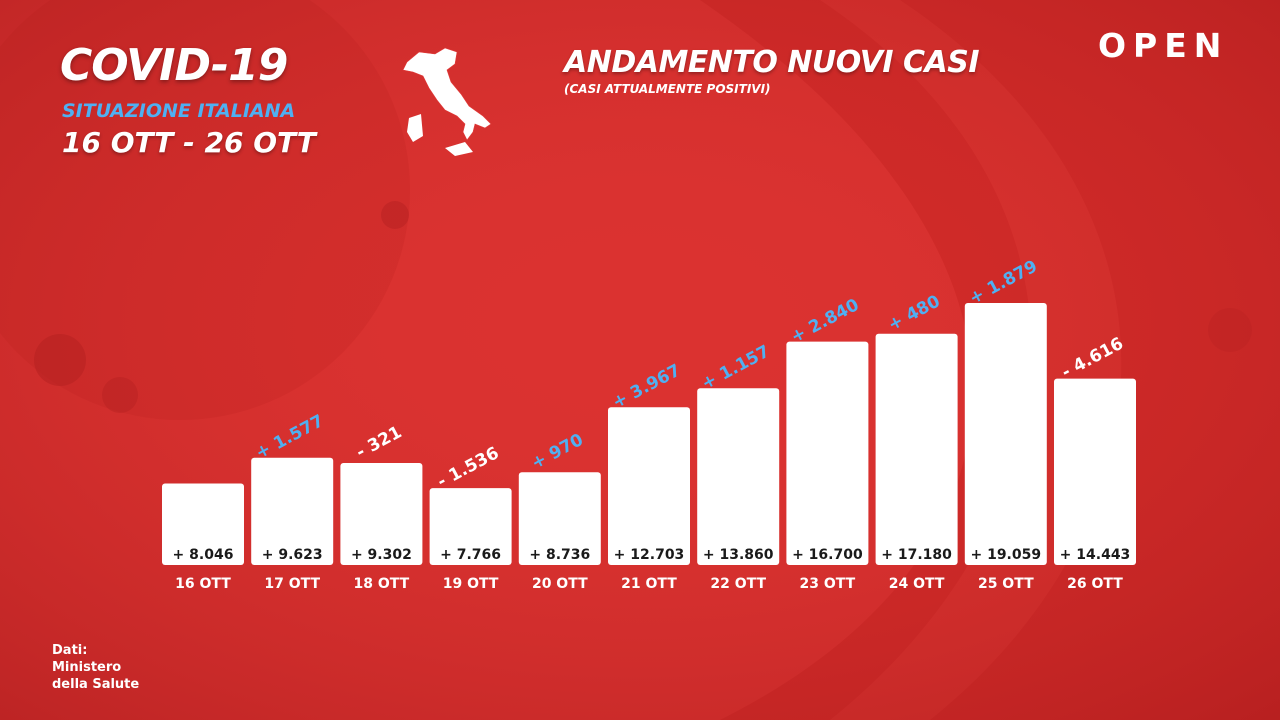 This screenshot has width=1280, height=720. What do you see at coordinates (96, 684) in the screenshot?
I see `source-line: della Salute` at bounding box center [96, 684].